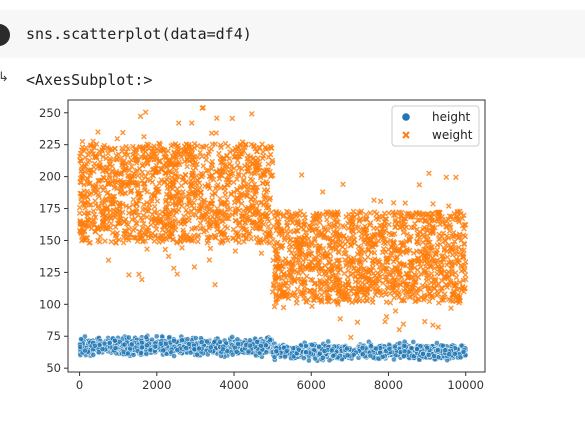 The image size is (585, 425). Describe the element at coordinates (233, 385) in the screenshot. I see `x-tick-label: 4000` at that location.